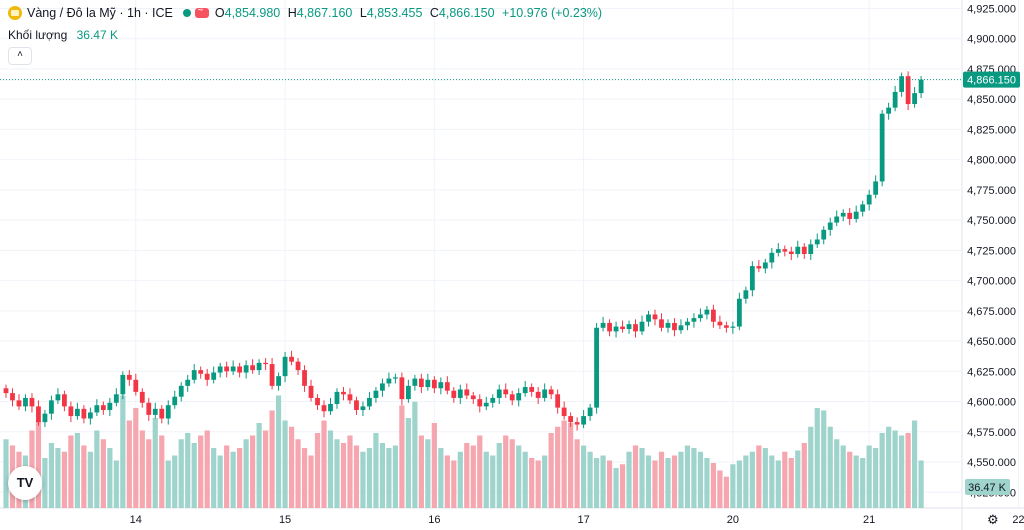  Describe the element at coordinates (991, 342) in the screenshot. I see `price-tick-label: 4,650.000` at that location.